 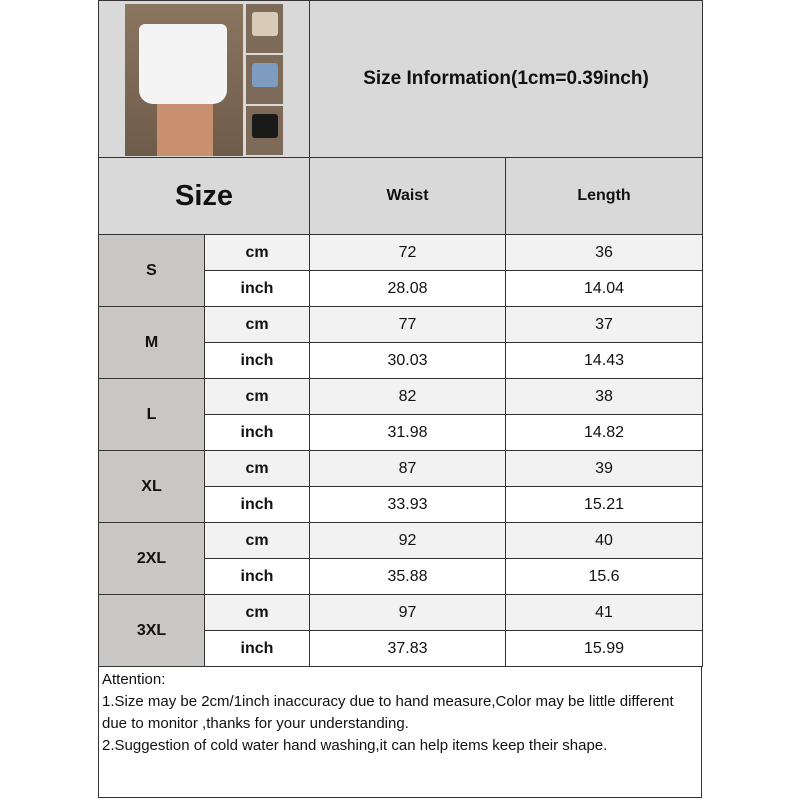 I want to click on size-label: 3XL, so click(x=151, y=630).